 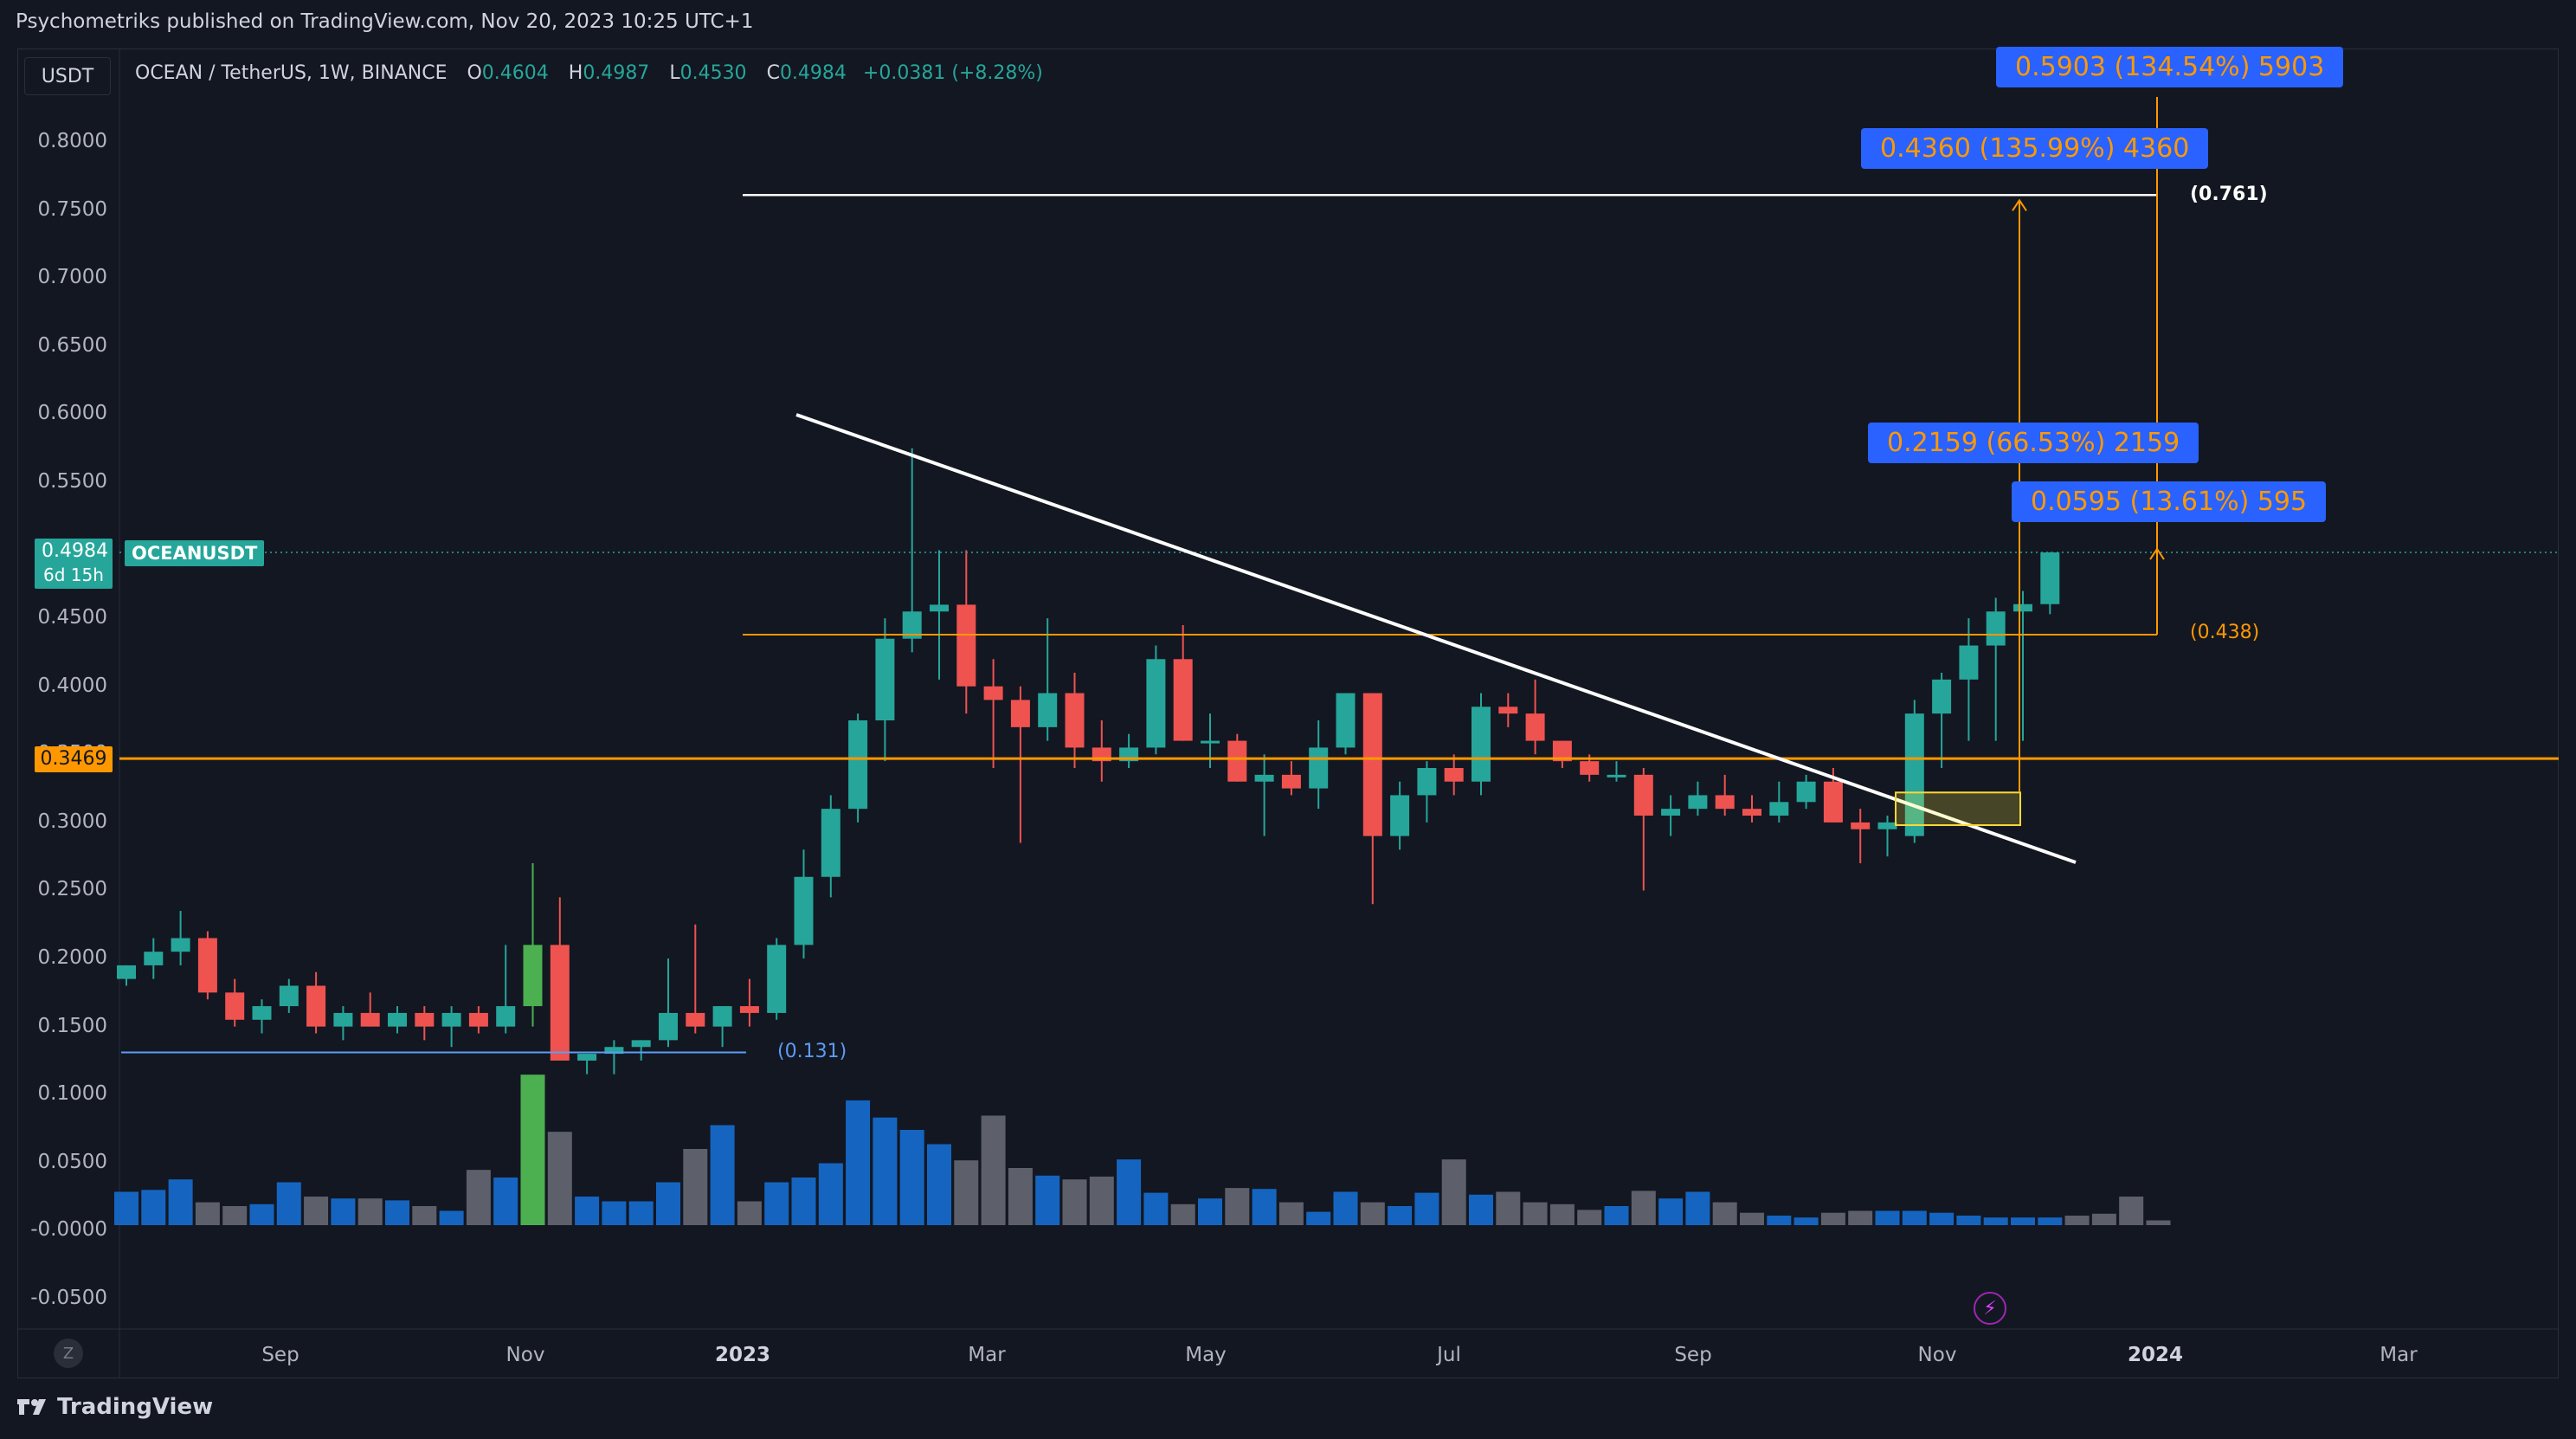 I want to click on price-tick-label: 0.8000, so click(x=72, y=141).